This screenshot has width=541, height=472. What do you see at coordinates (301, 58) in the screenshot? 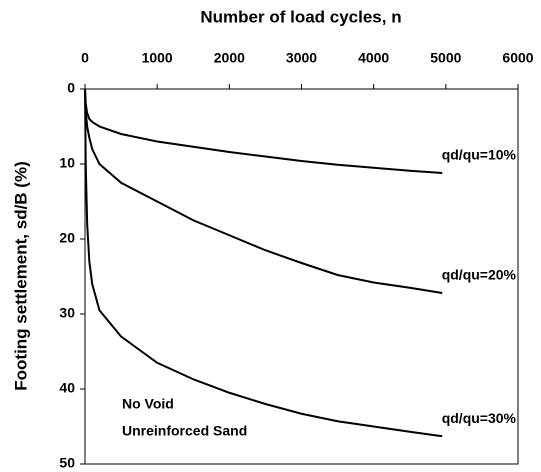
I see `x-tick-label: 3000` at bounding box center [301, 58].